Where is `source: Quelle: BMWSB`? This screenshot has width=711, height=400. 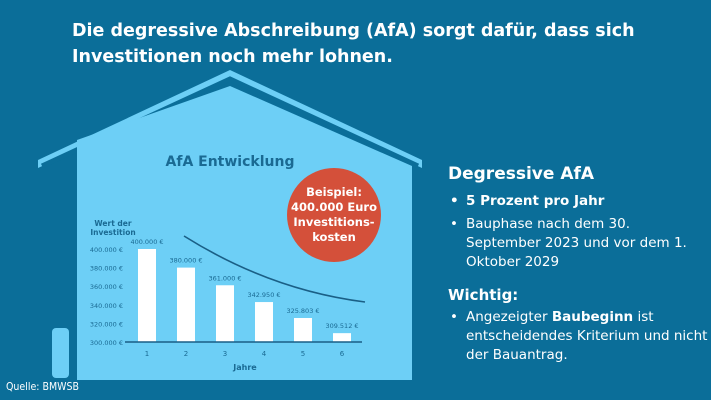
source: Quelle: BMWSB is located at coordinates (42, 387).